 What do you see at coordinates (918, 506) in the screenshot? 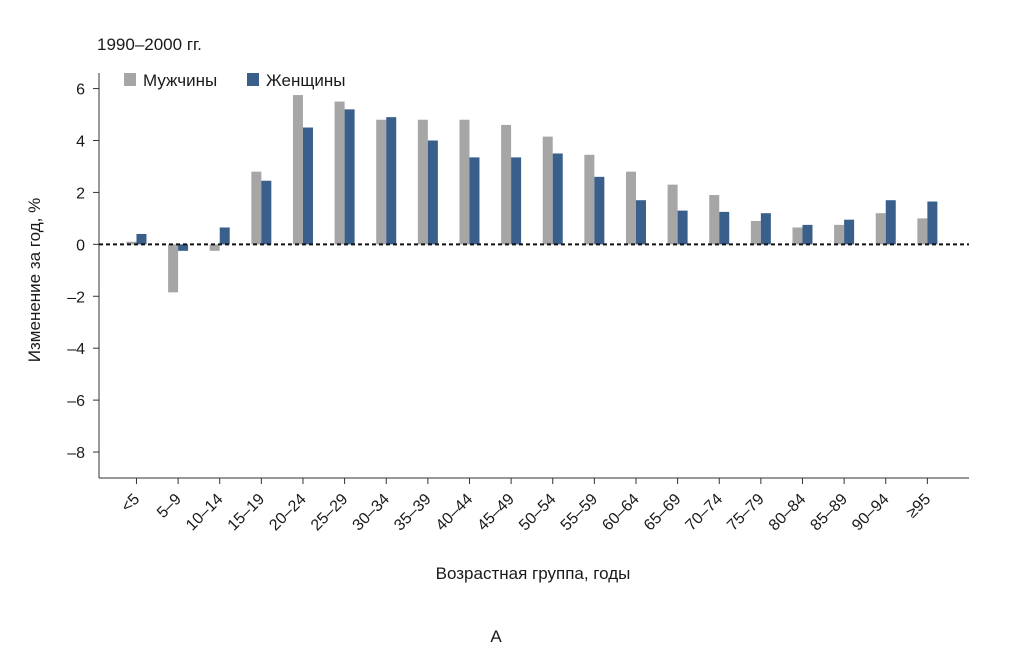
I see `x-tick-label: ≥95` at bounding box center [918, 506].